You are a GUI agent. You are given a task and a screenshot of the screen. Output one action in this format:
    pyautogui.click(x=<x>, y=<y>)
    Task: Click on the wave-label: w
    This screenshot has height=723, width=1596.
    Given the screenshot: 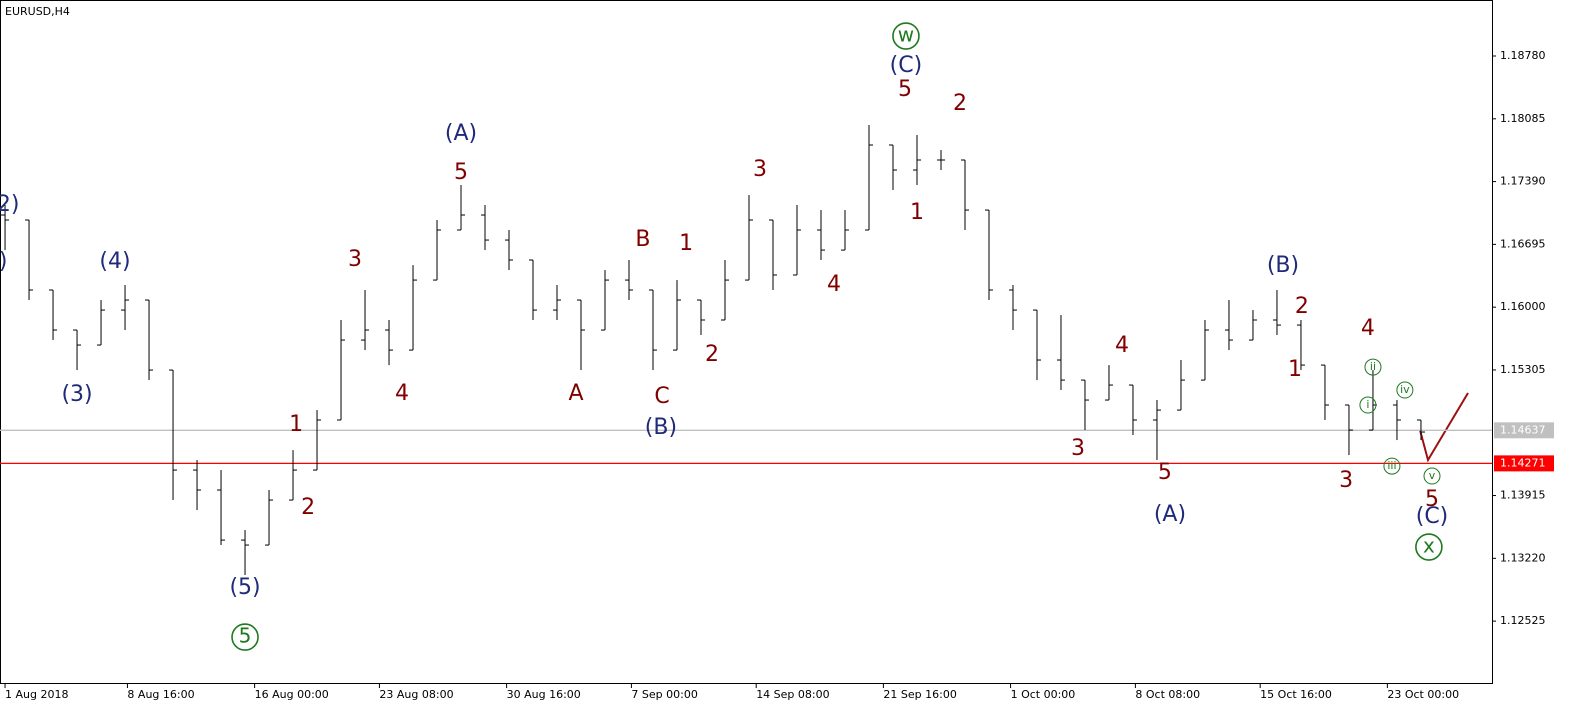 What is the action you would take?
    pyautogui.click(x=906, y=35)
    